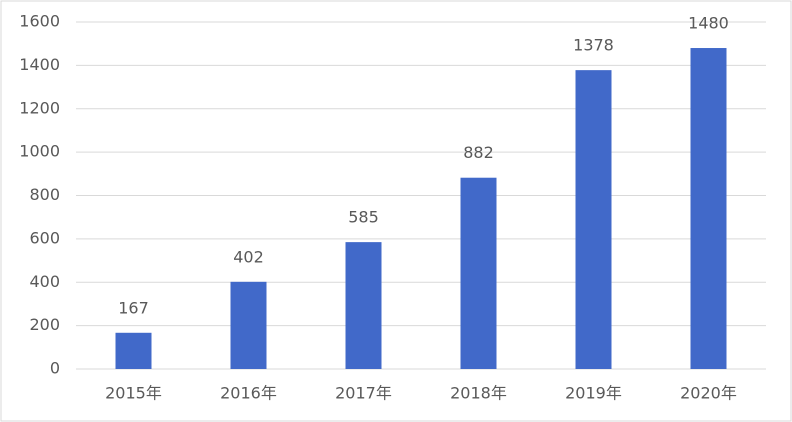 The width and height of the screenshot is (792, 422). What do you see at coordinates (593, 393) in the screenshot?
I see `x-tick-label: 2019年` at bounding box center [593, 393].